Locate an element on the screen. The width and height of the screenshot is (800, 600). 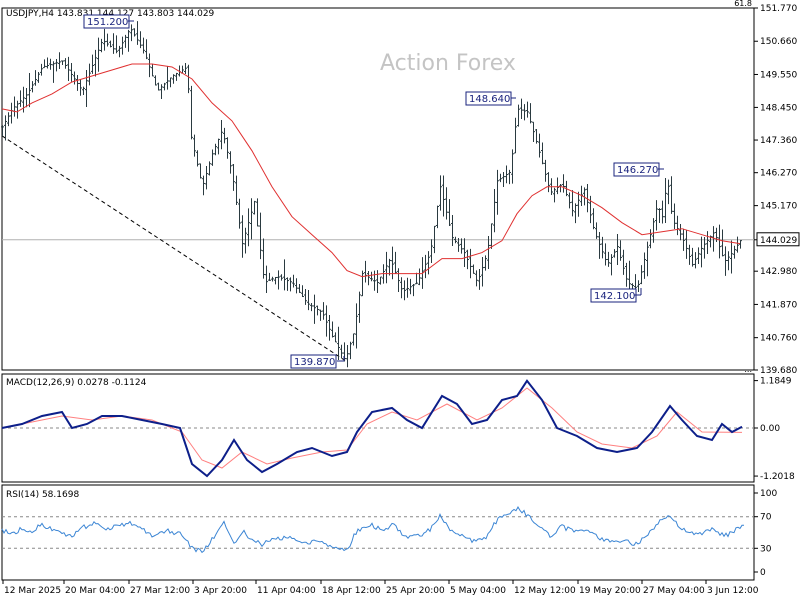
rsi-title: RSI(14) 58.1698 is located at coordinates (42, 495).